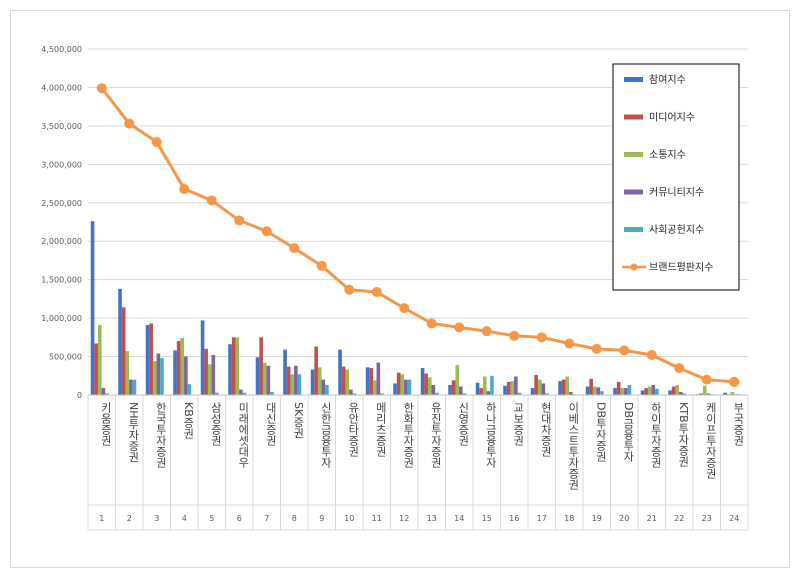  I want to click on x-category-label: 부국증권, so click(738, 424).